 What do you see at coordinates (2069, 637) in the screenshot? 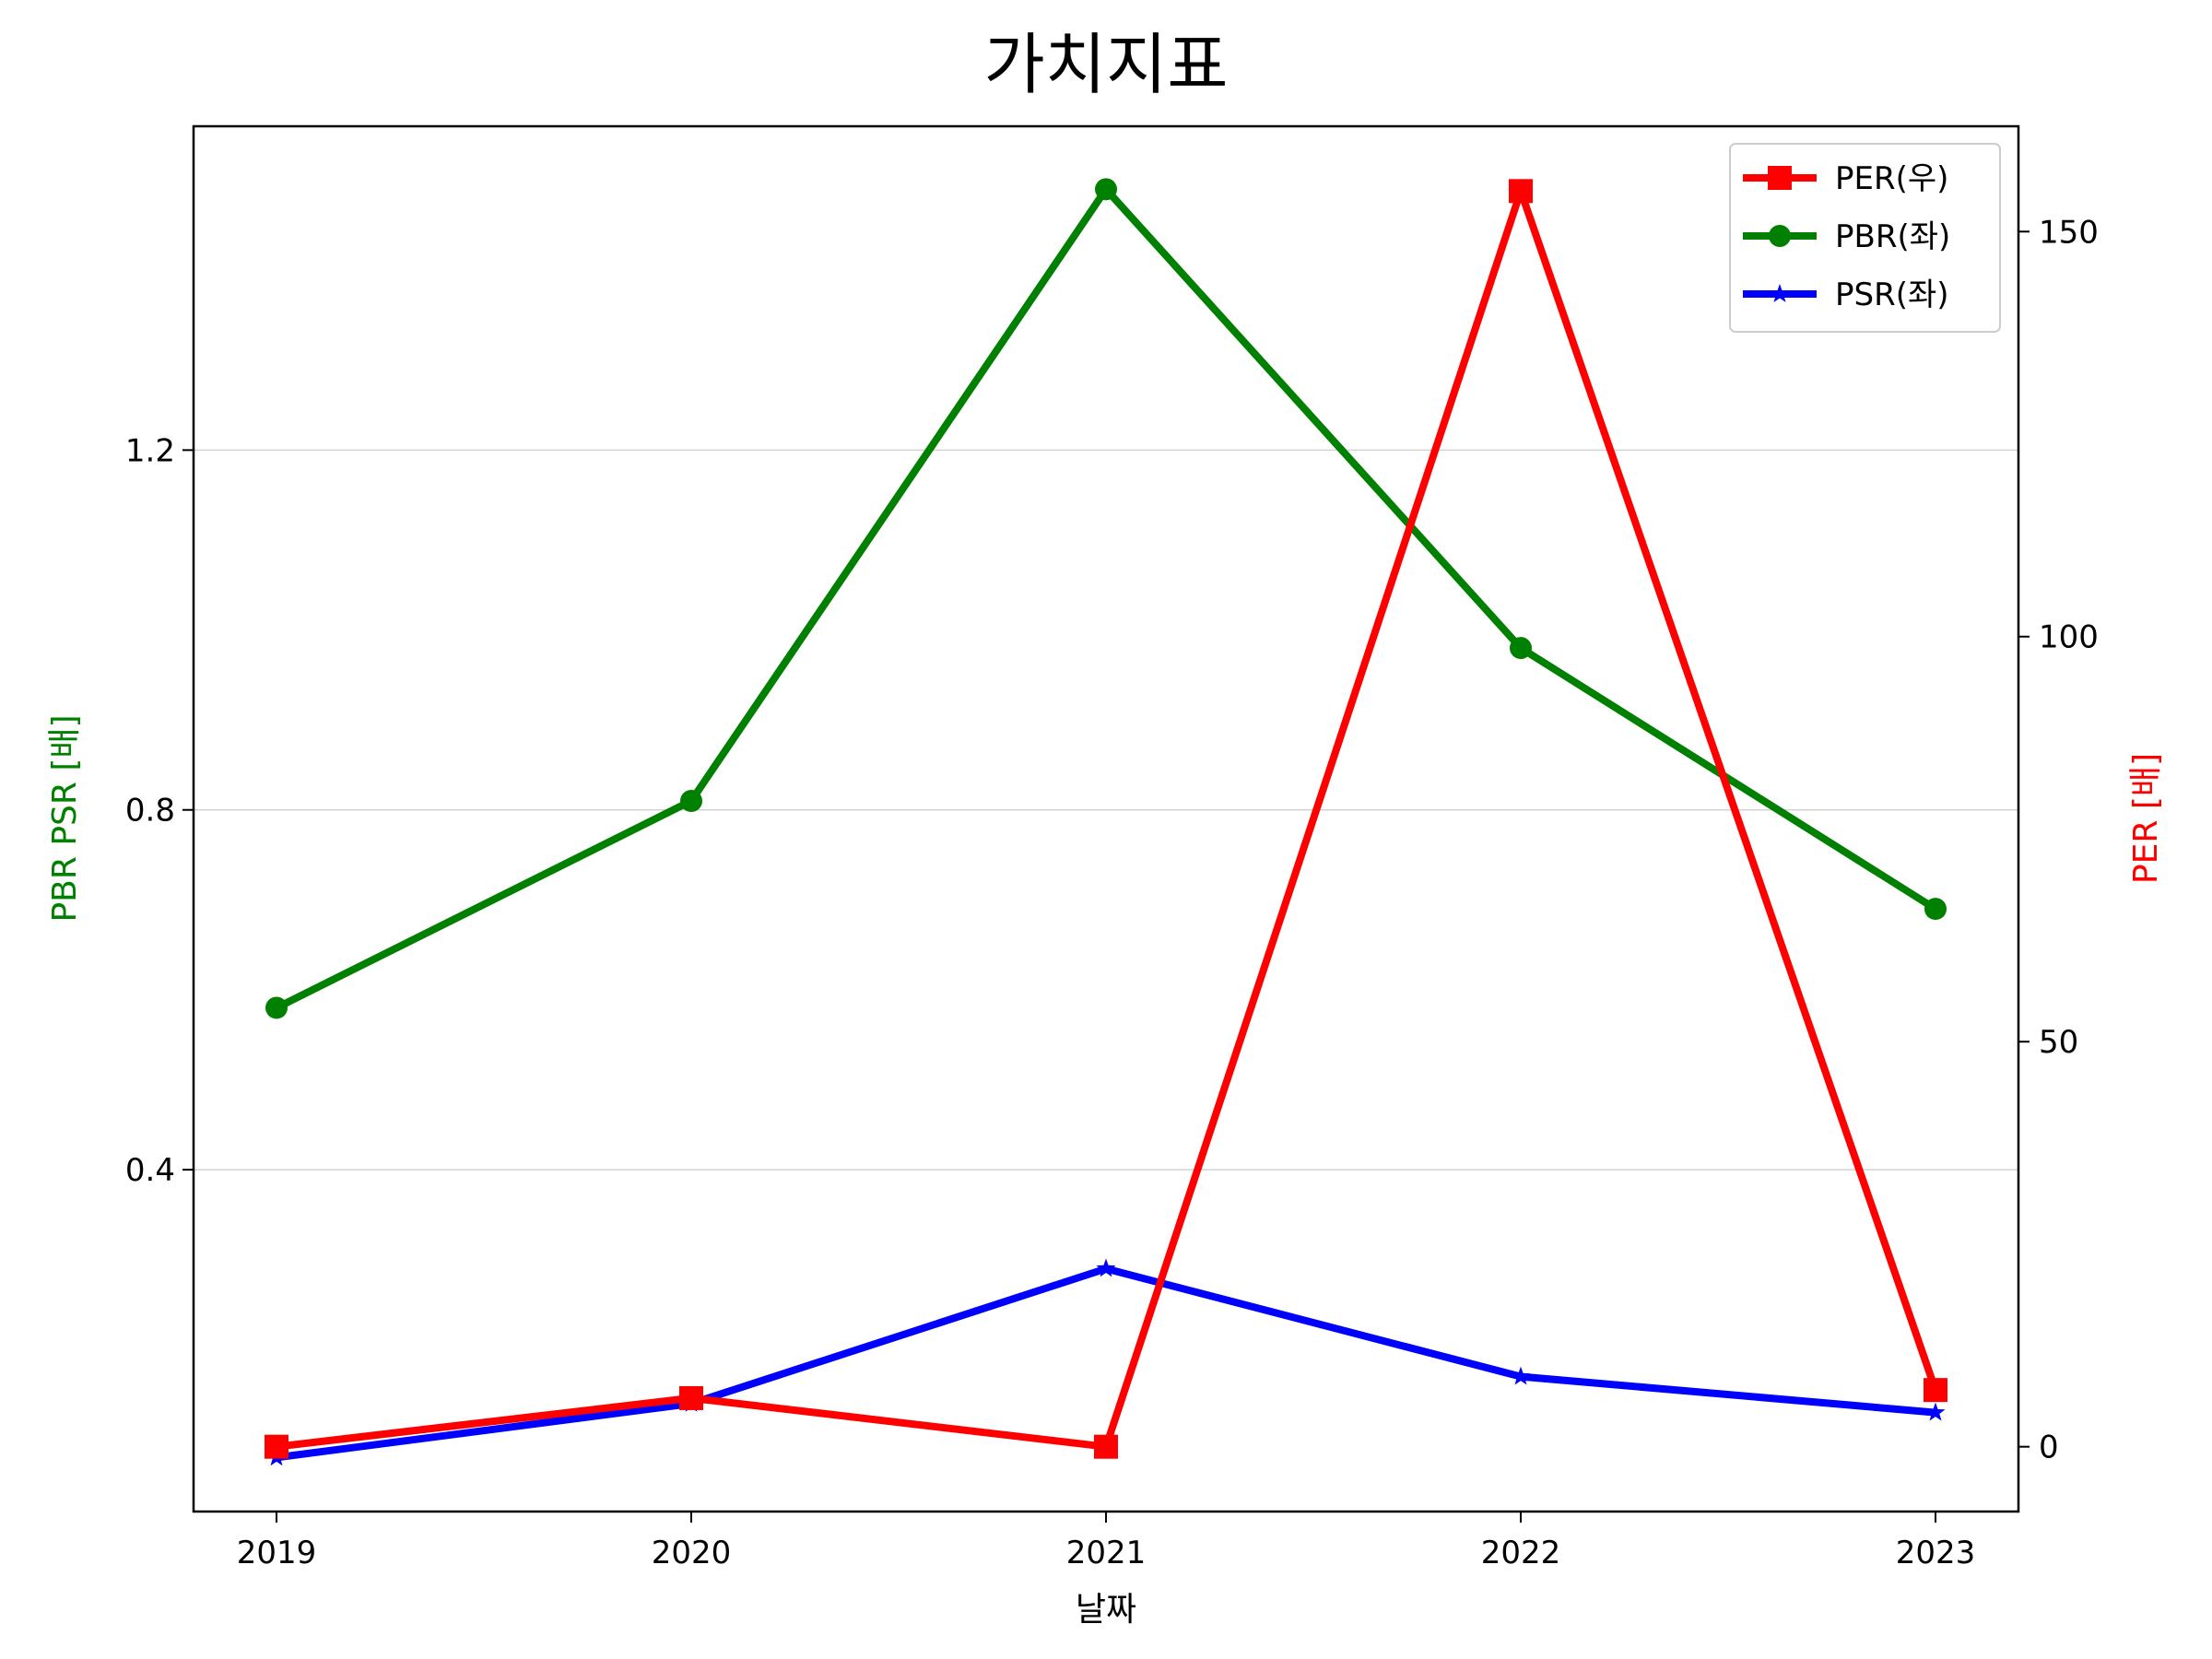
I see `y-right-tick-label-2: 100` at bounding box center [2069, 637].